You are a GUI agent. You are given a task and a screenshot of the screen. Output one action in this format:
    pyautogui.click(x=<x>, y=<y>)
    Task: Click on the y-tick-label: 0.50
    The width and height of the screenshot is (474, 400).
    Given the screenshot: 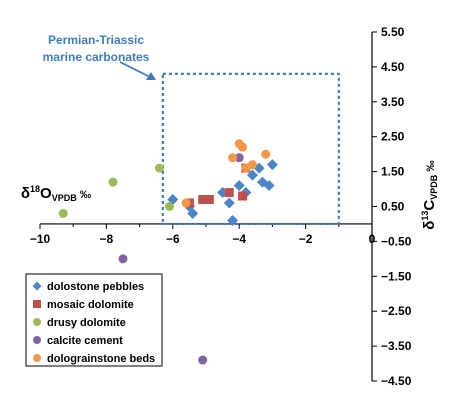 What is the action you would take?
    pyautogui.click(x=393, y=207)
    